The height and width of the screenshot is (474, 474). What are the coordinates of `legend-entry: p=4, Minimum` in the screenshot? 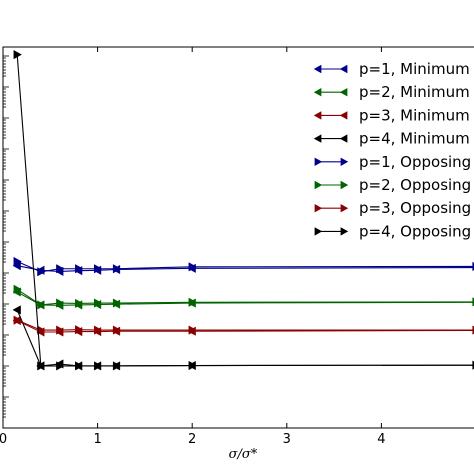 It's located at (414, 139).